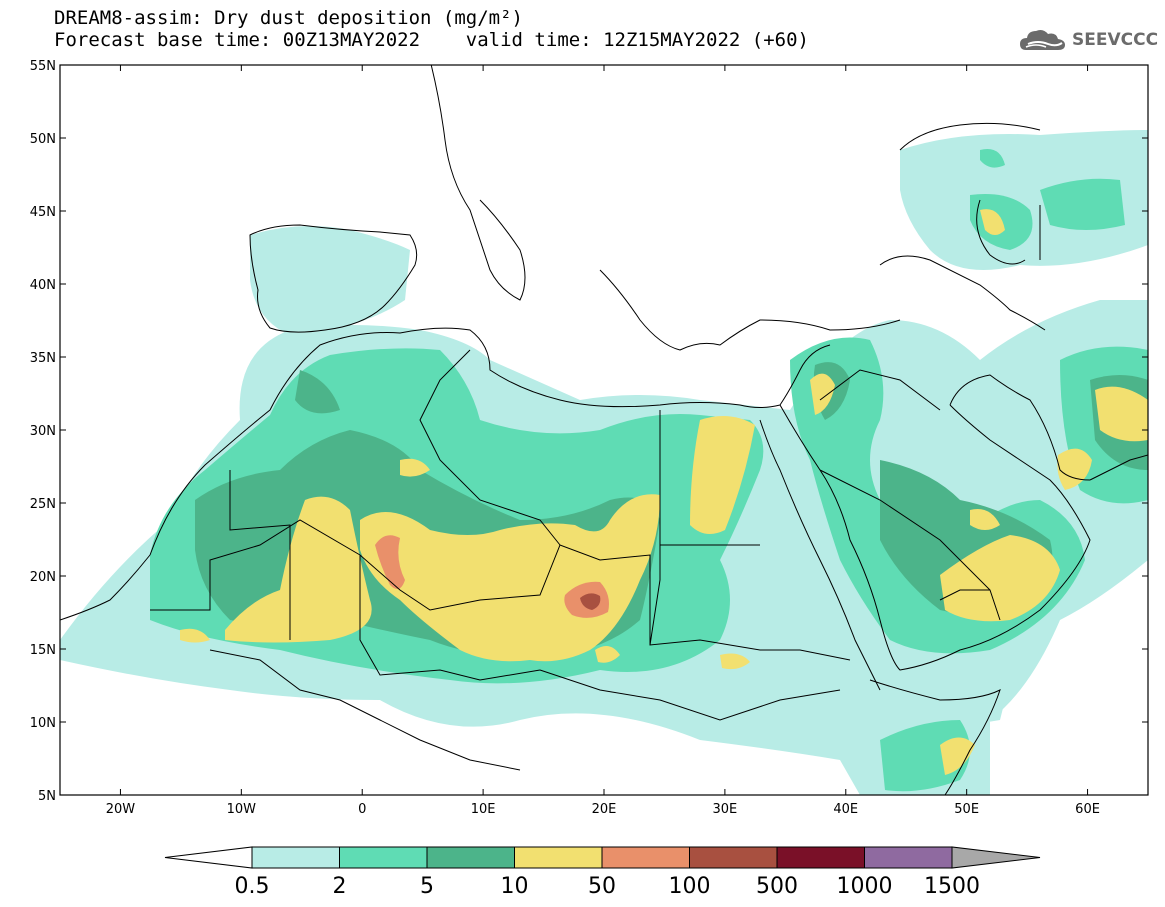 The height and width of the screenshot is (907, 1165). I want to click on lat-label: 5N, so click(47, 796).